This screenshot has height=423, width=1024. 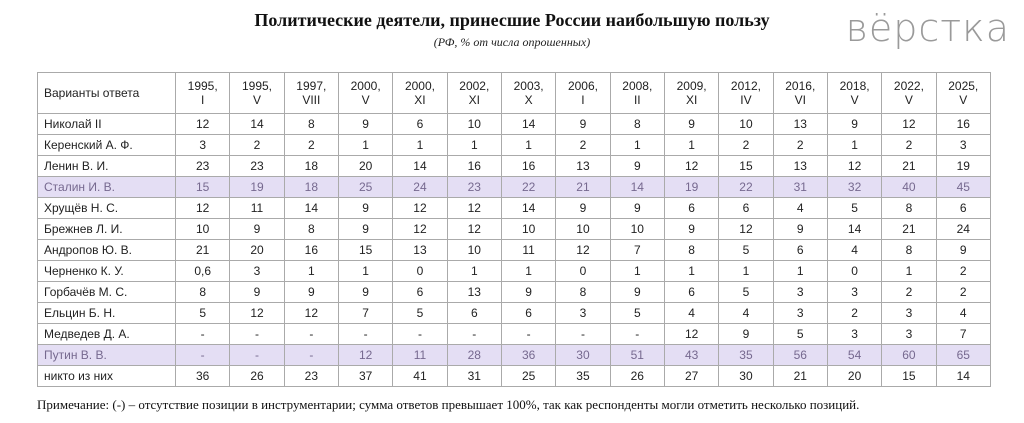 What do you see at coordinates (365, 376) in the screenshot?
I see `cell: 37` at bounding box center [365, 376].